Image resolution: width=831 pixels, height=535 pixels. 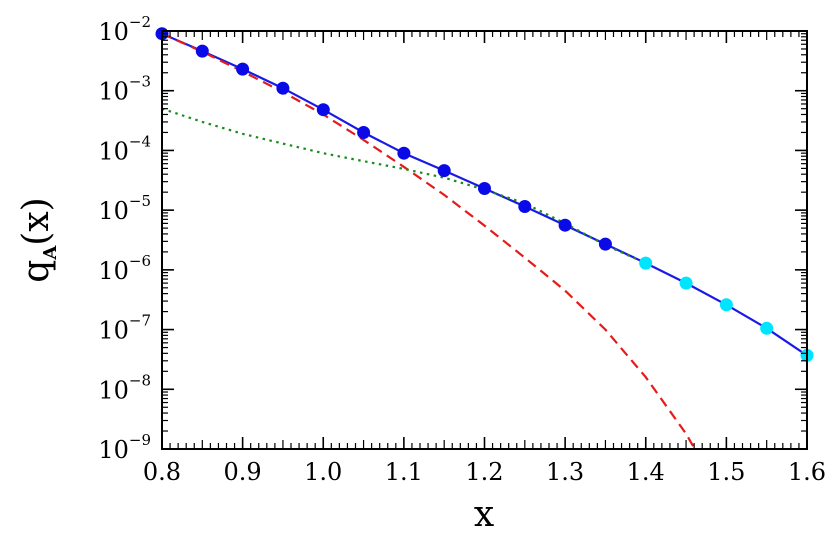 What do you see at coordinates (124, 387) in the screenshot?
I see `y-tick-label: 10⁻⁸` at bounding box center [124, 387].